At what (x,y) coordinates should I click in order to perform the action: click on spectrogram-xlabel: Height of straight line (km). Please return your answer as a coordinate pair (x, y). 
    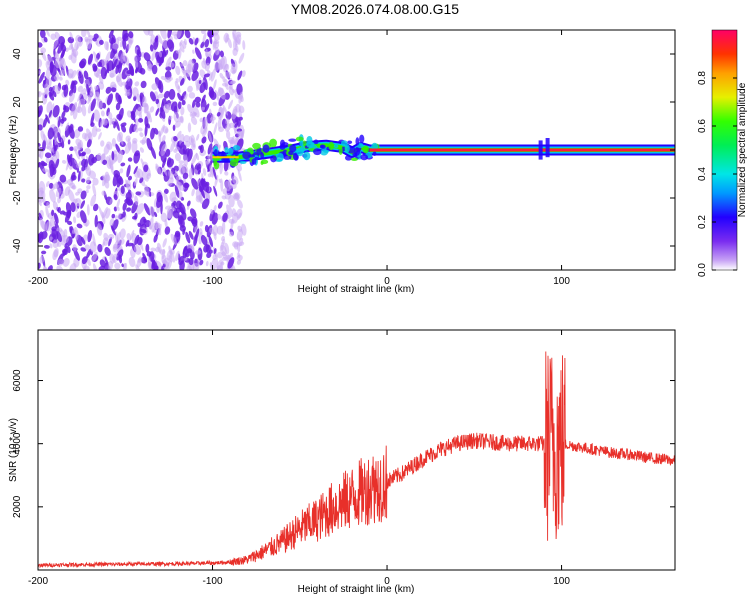
    Looking at the image, I should click on (356, 289).